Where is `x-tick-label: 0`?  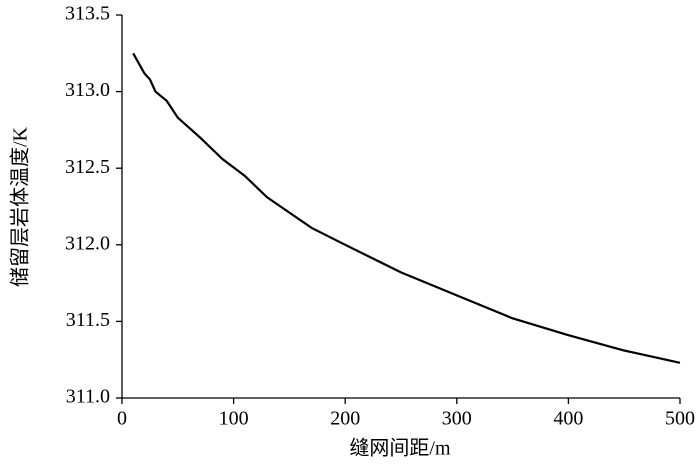
x-tick-label: 0 is located at coordinates (122, 419).